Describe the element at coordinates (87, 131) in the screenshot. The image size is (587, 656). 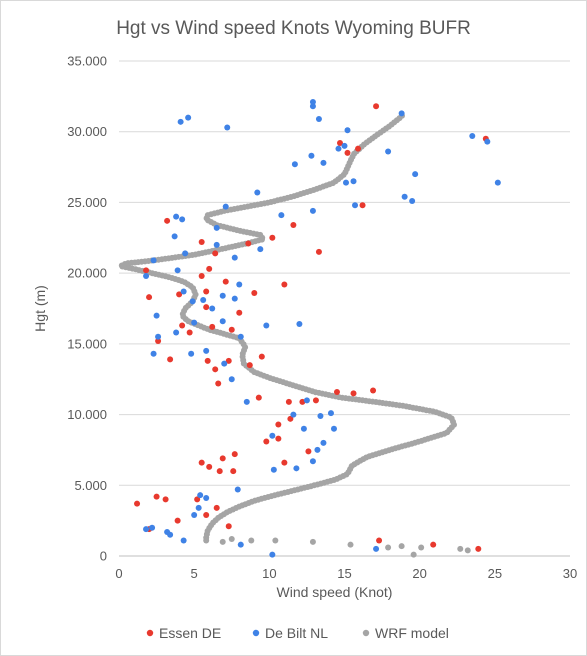
I see `y-tick-label: 30.000` at that location.